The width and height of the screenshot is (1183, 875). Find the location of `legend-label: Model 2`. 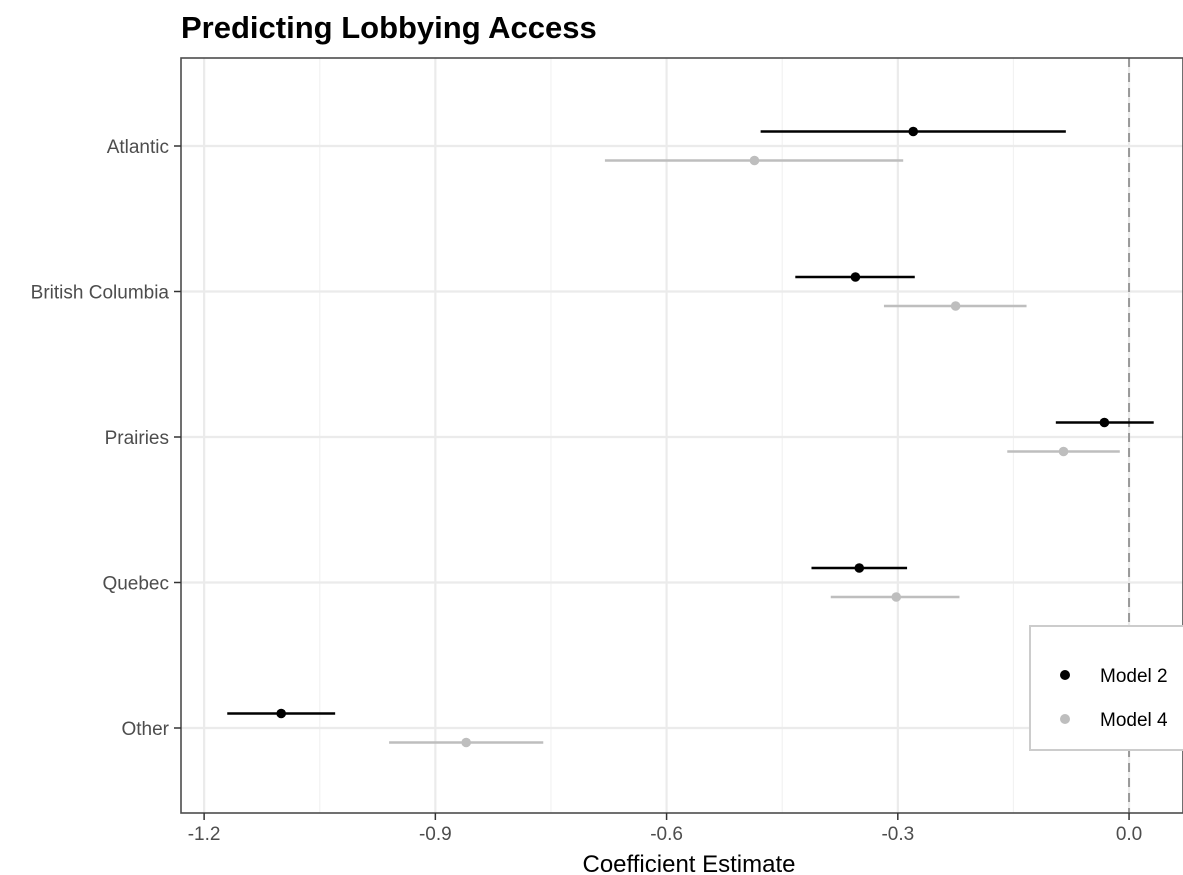

legend-label: Model 2 is located at coordinates (1134, 676).